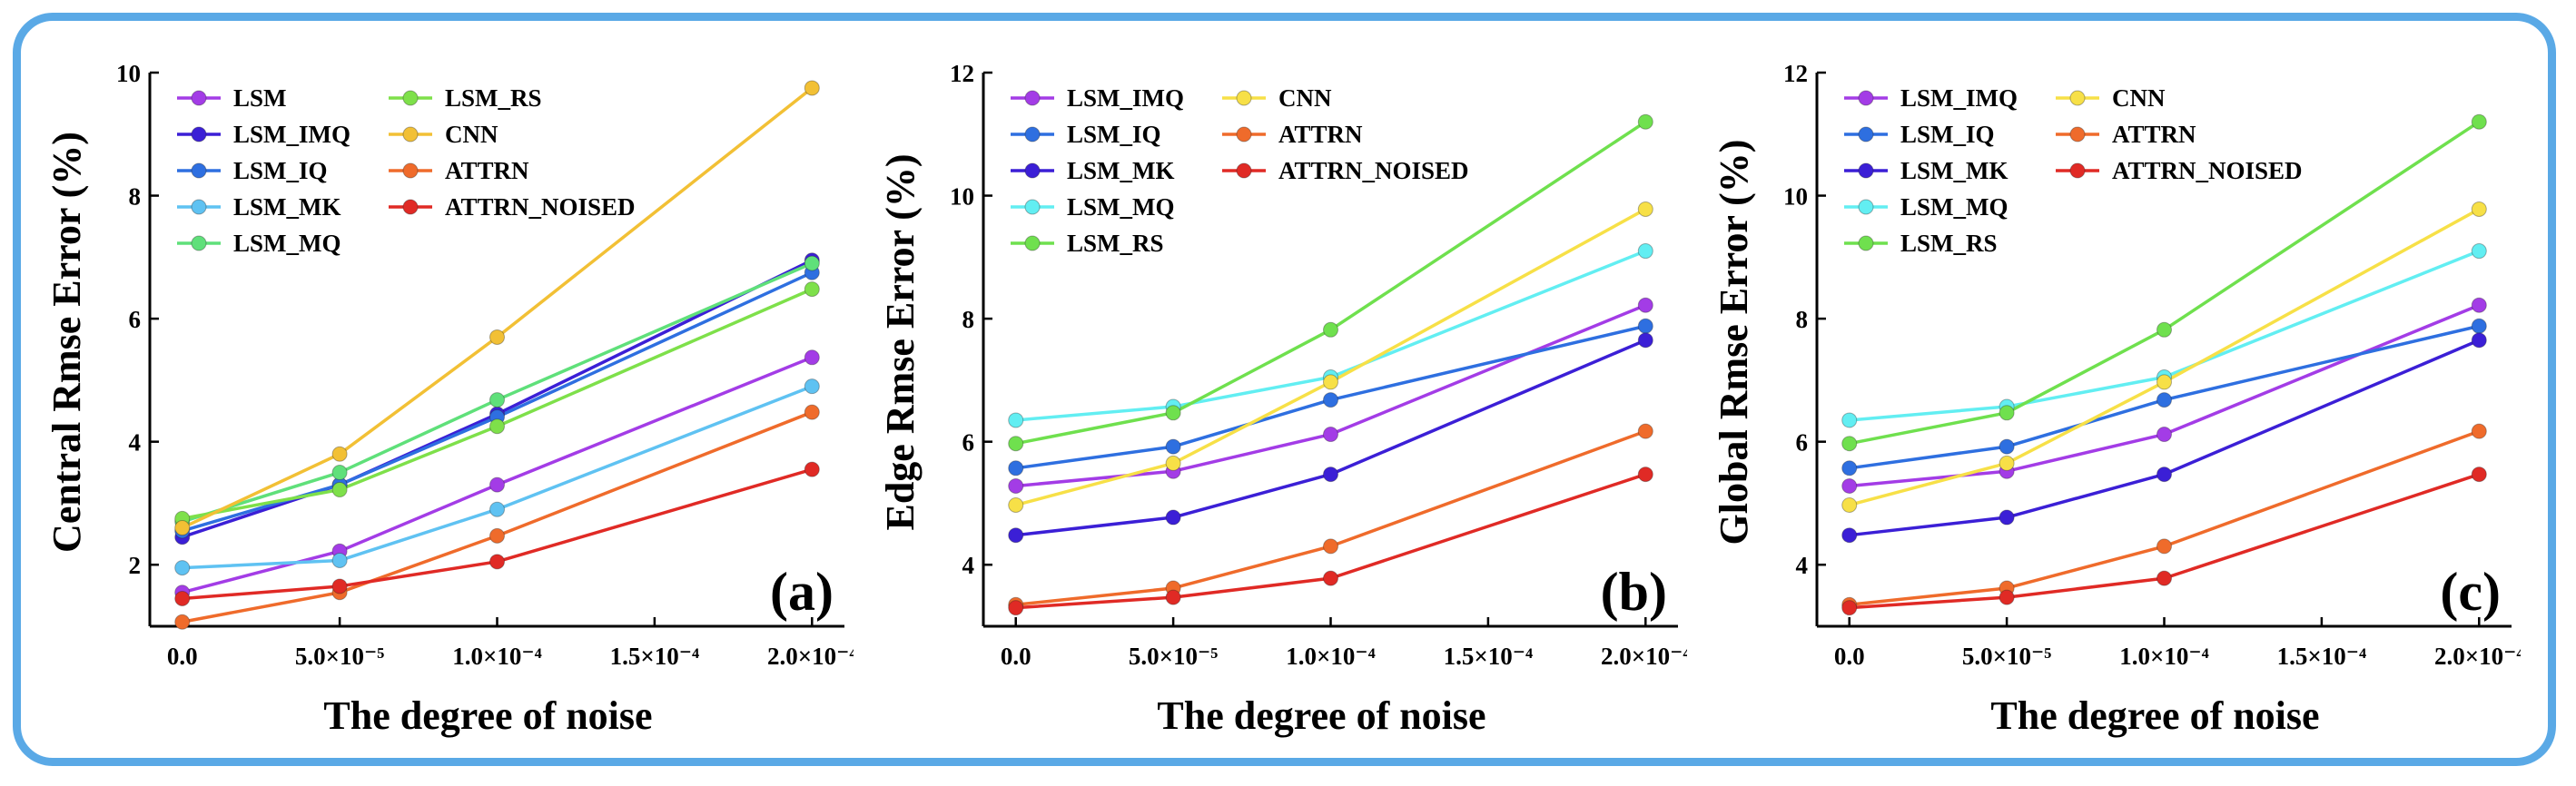  I want to click on series-line-lsm-rs, so click(1331, 283).